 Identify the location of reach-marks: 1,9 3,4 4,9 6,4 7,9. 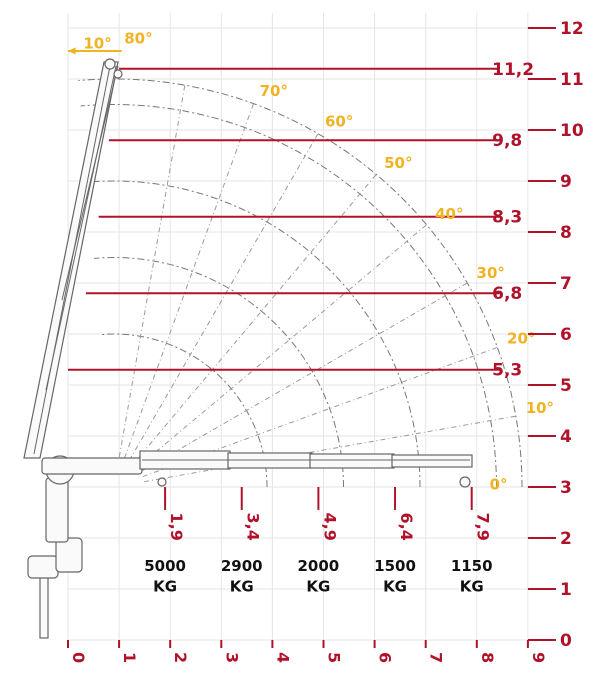
(328, 514).